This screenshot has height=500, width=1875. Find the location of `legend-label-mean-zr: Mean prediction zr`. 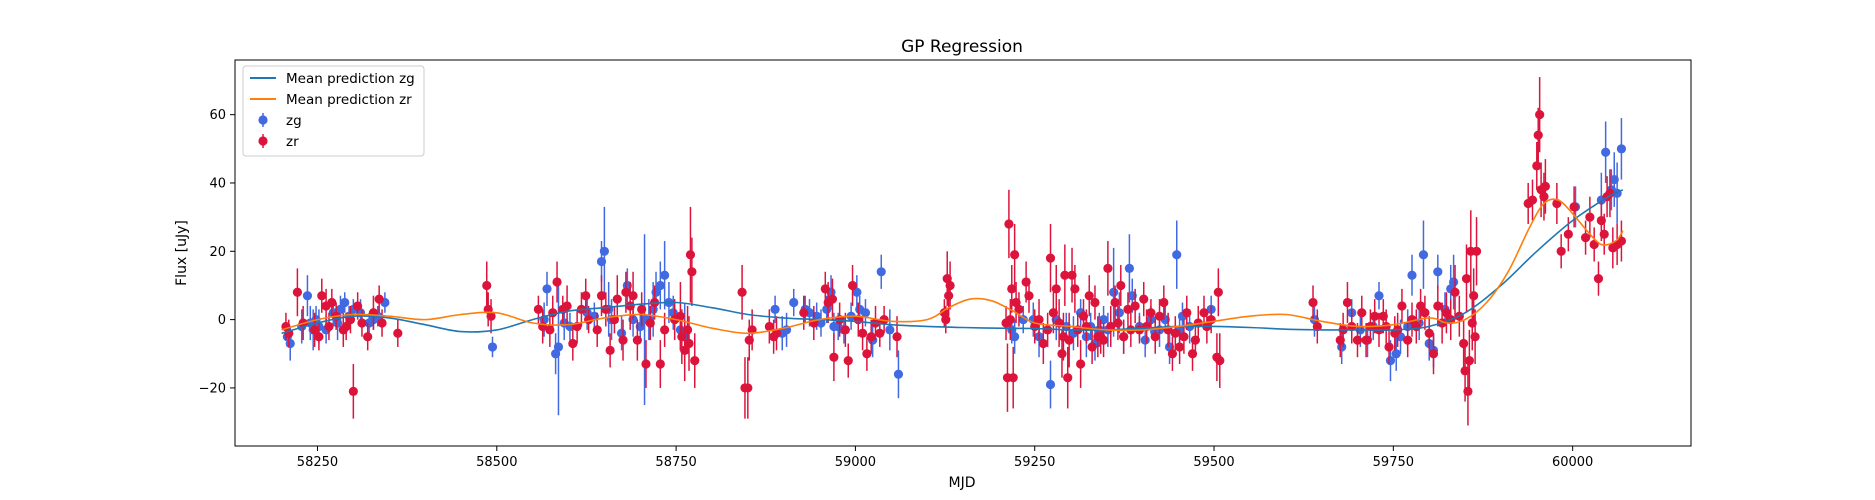

legend-label-mean-zr: Mean prediction zr is located at coordinates (349, 100).